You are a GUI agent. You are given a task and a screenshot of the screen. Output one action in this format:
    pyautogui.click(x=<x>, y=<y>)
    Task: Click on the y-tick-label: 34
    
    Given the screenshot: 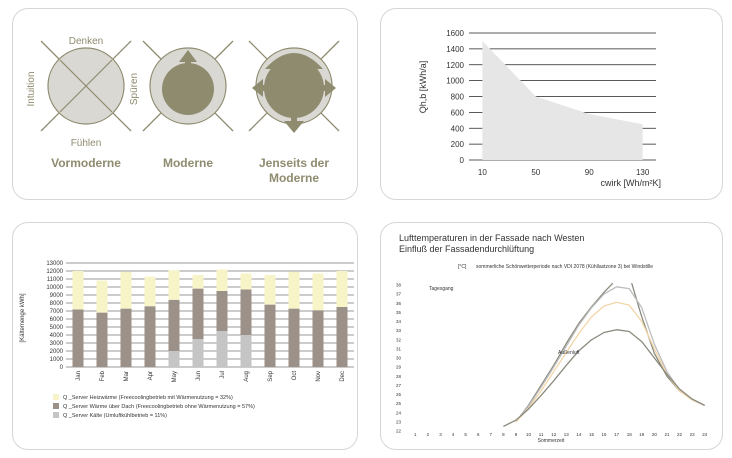 What is the action you would take?
    pyautogui.click(x=399, y=321)
    